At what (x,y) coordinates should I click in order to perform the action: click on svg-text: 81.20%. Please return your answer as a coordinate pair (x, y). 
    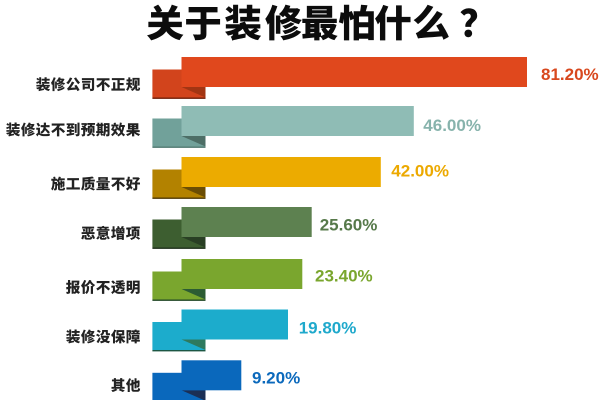
    Looking at the image, I should click on (570, 74).